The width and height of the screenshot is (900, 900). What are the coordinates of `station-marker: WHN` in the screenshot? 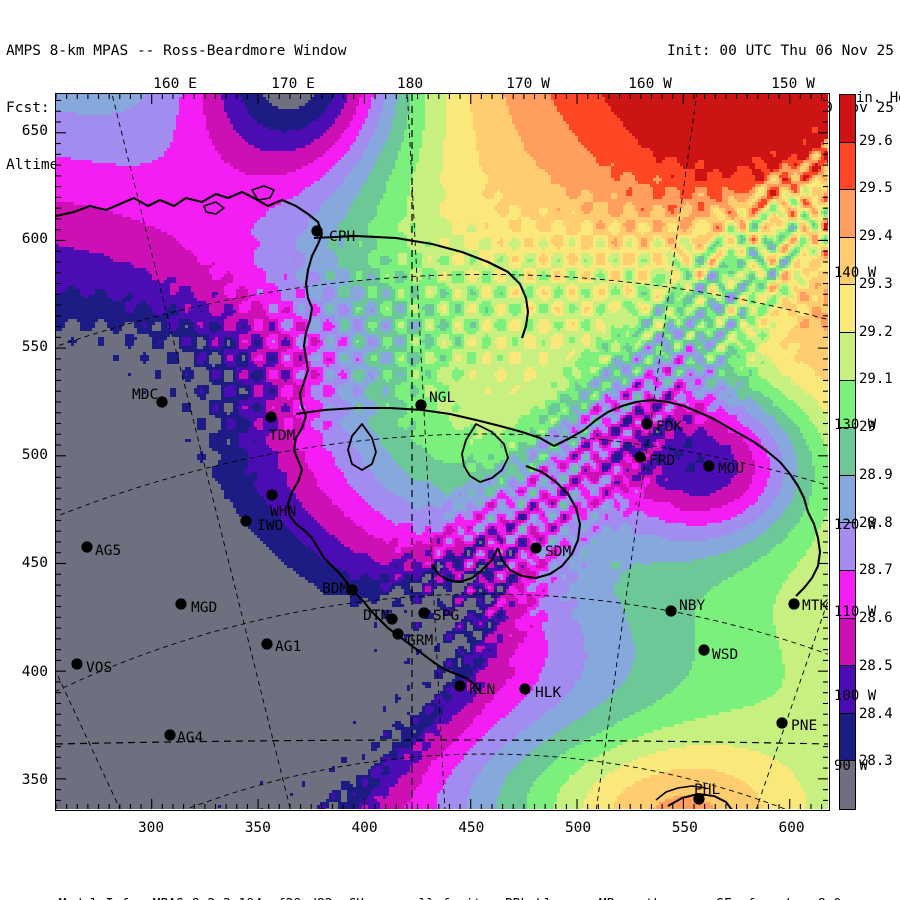 It's located at (281, 504).